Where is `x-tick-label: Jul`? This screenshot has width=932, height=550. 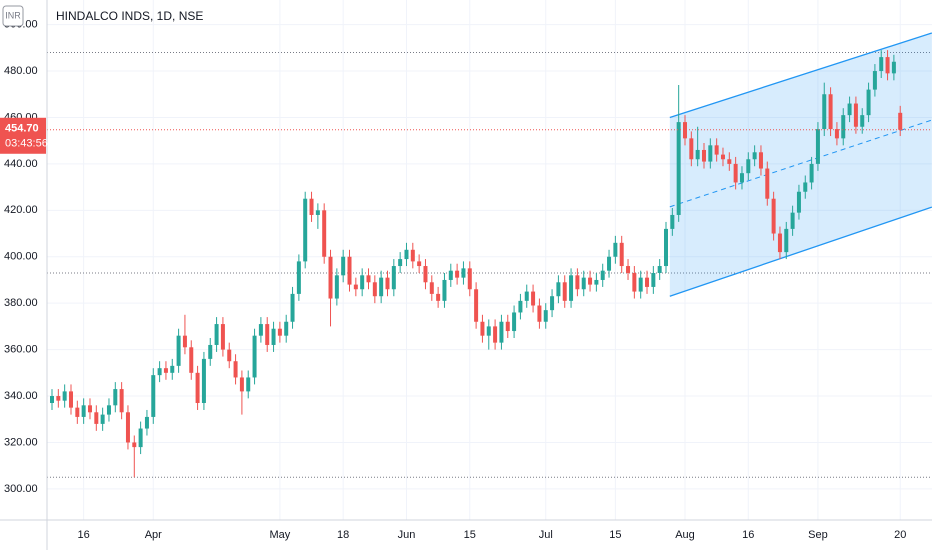 x-tick-label: Jul is located at coordinates (546, 535).